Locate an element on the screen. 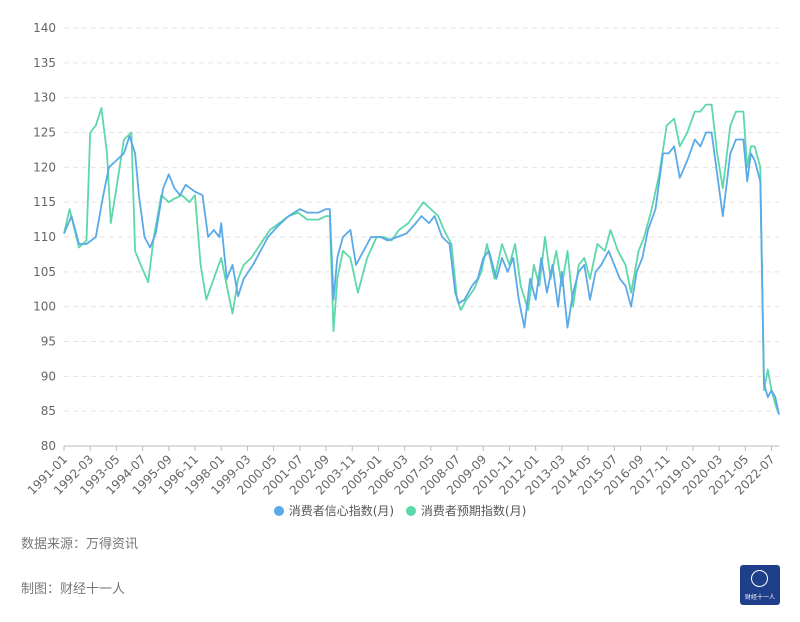 The height and width of the screenshot is (622, 800). legend-dot-expectation is located at coordinates (410, 510).